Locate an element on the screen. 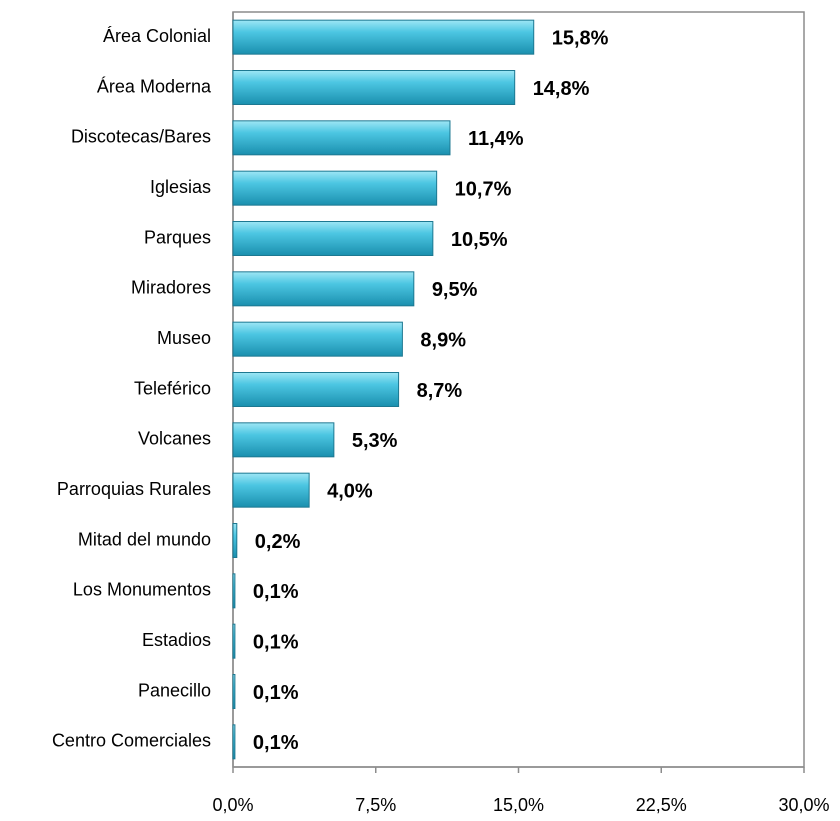  y-tick-label: Área Moderna is located at coordinates (154, 86).